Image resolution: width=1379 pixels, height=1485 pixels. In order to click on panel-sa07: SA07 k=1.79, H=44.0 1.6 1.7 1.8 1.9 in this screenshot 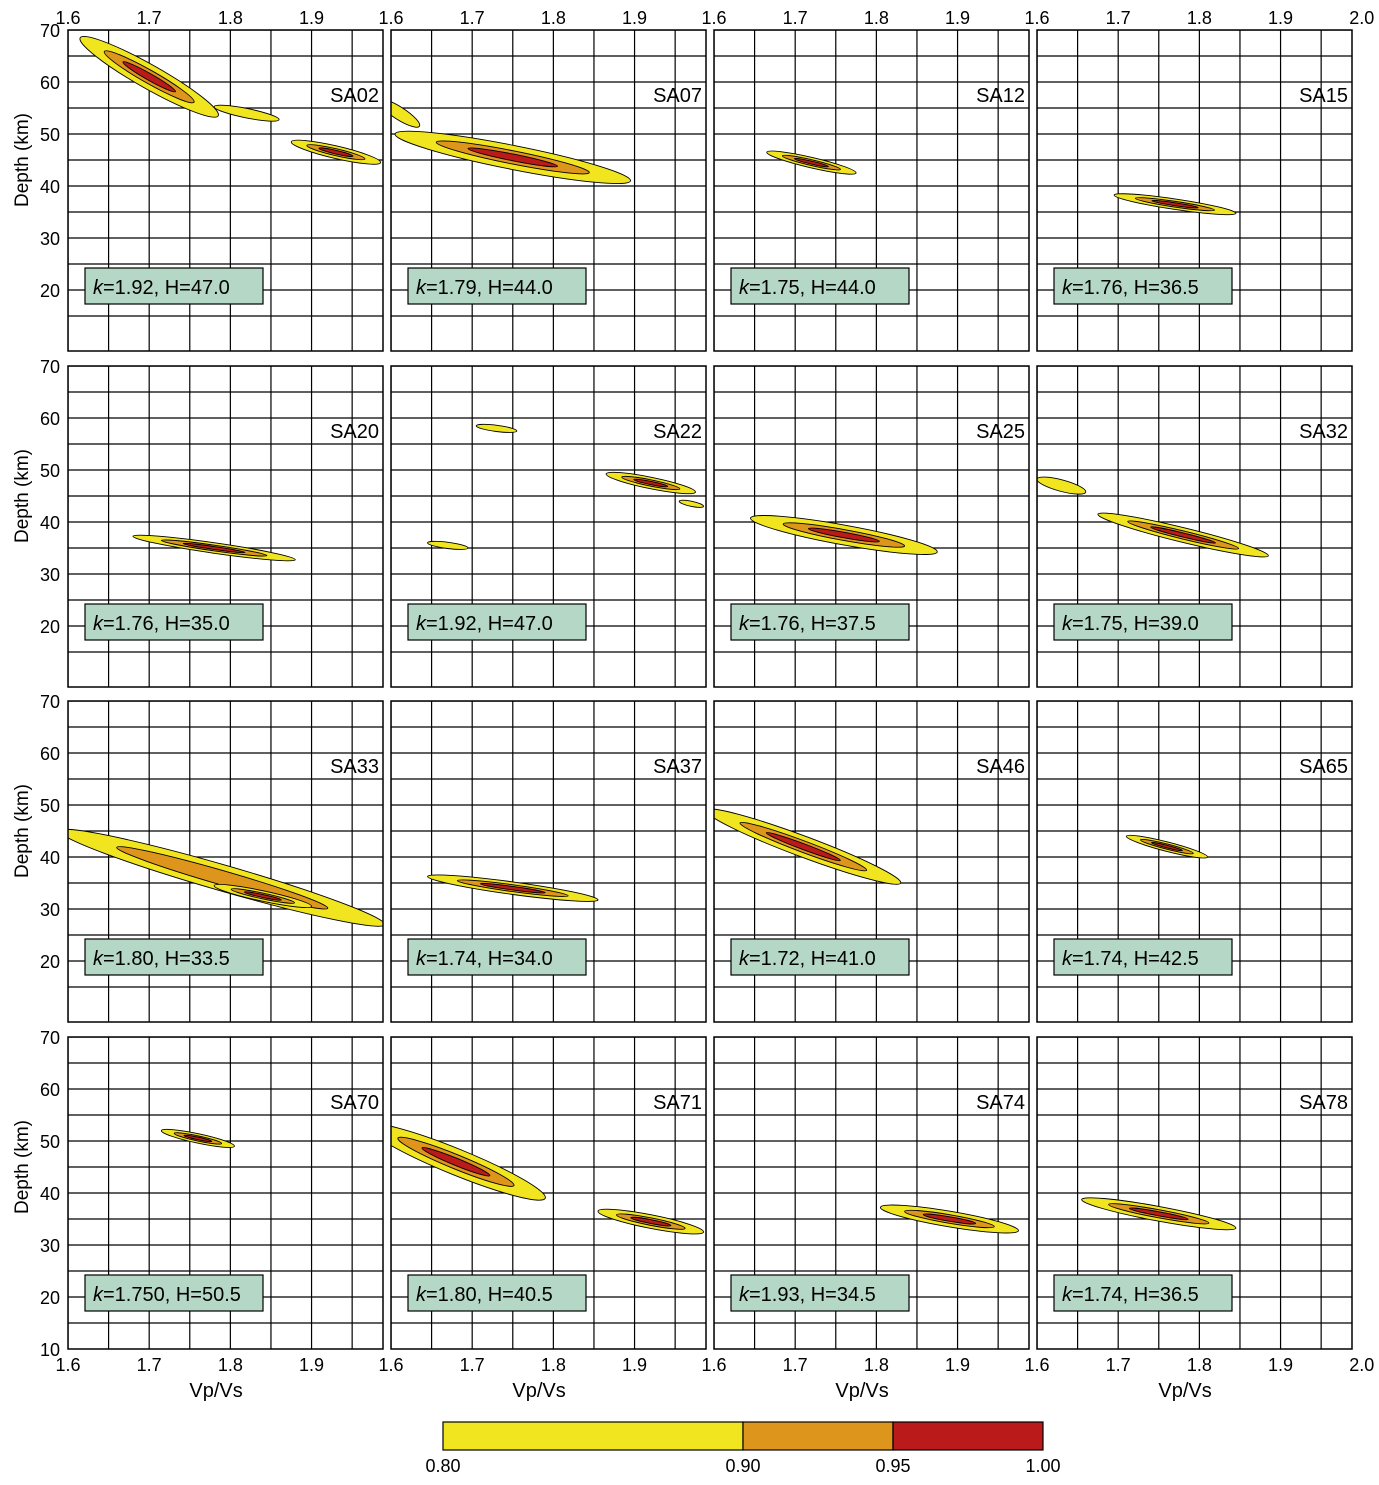, I will do `click(542, 180)`.